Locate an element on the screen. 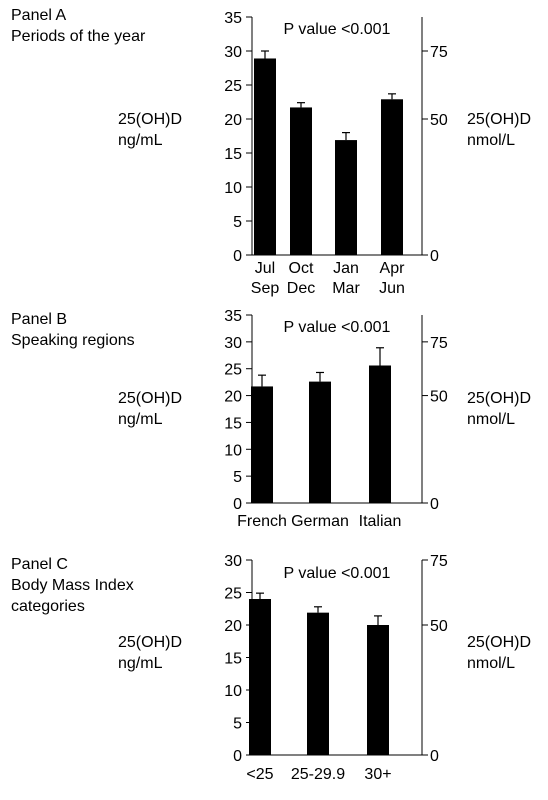 The width and height of the screenshot is (548, 800). panel-subtitle: Body Mass Index is located at coordinates (72, 585).